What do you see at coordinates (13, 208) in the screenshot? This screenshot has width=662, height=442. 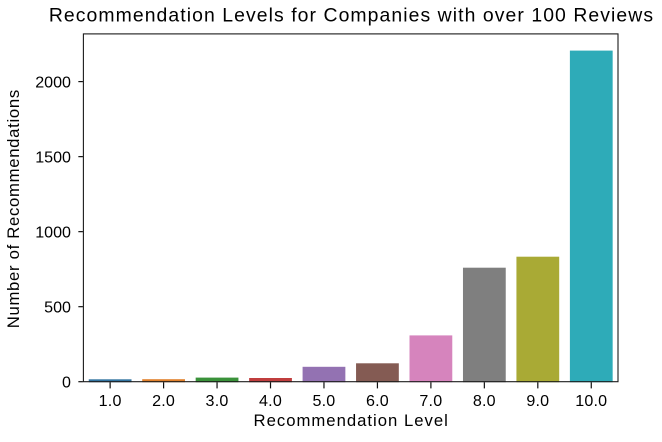 I see `svg-text: Number of Recommendations` at bounding box center [13, 208].